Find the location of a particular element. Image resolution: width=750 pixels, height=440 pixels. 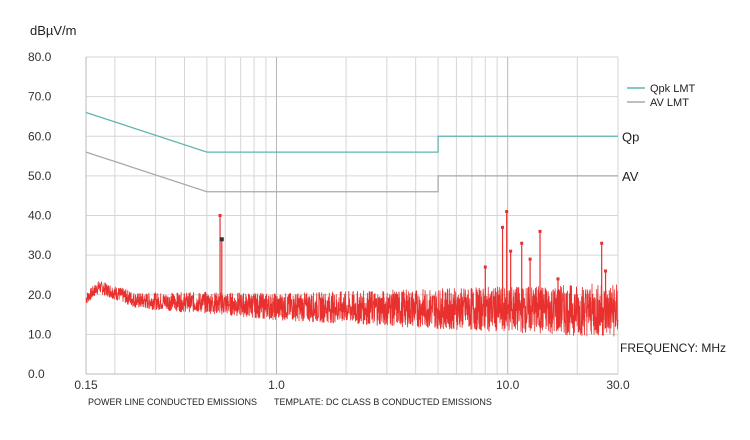

y-axis-unit-label: dBµV/m is located at coordinates (53, 30).